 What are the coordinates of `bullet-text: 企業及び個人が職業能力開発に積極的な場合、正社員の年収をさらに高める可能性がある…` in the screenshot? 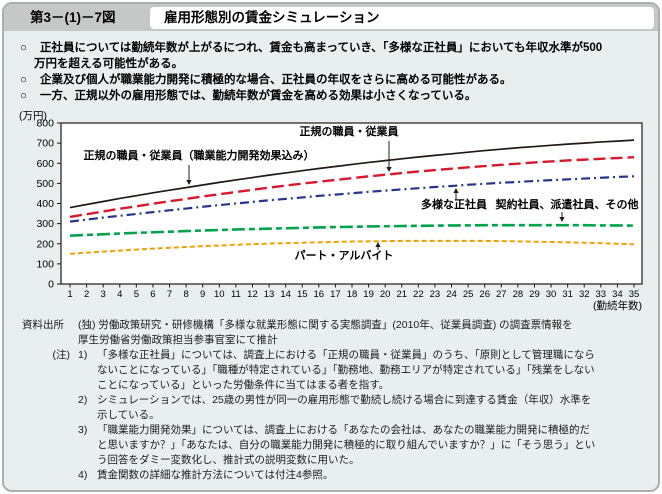 It's located at (275, 80).